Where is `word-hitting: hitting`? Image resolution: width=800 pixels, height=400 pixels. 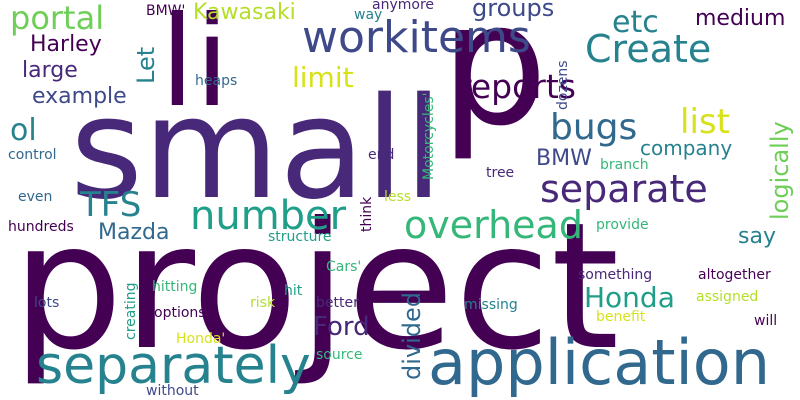 word-hitting: hitting is located at coordinates (175, 287).